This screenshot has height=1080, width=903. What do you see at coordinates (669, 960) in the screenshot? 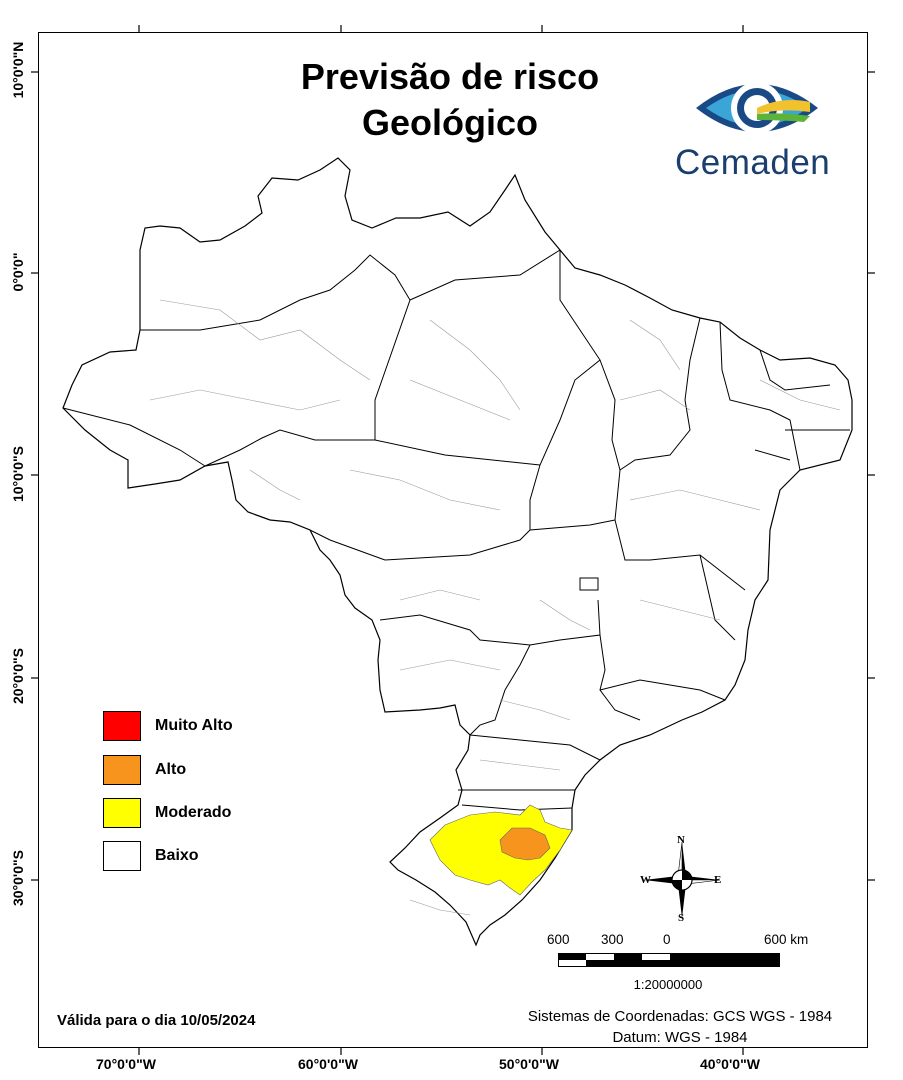
I see `scale-bar` at bounding box center [669, 960].